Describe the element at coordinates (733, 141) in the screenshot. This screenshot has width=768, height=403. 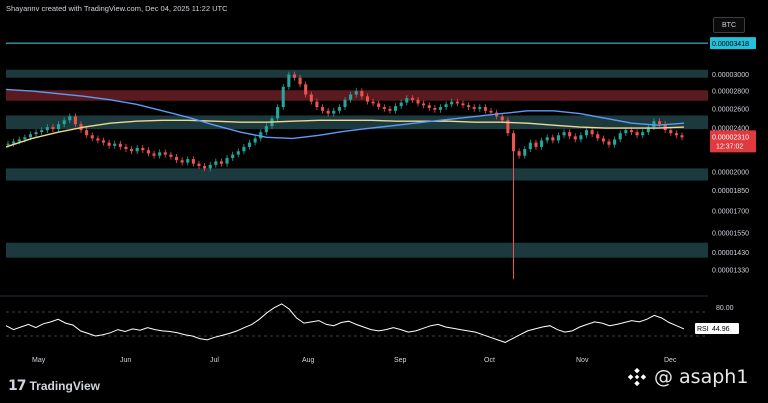
I see `current-price-label-bg` at that location.